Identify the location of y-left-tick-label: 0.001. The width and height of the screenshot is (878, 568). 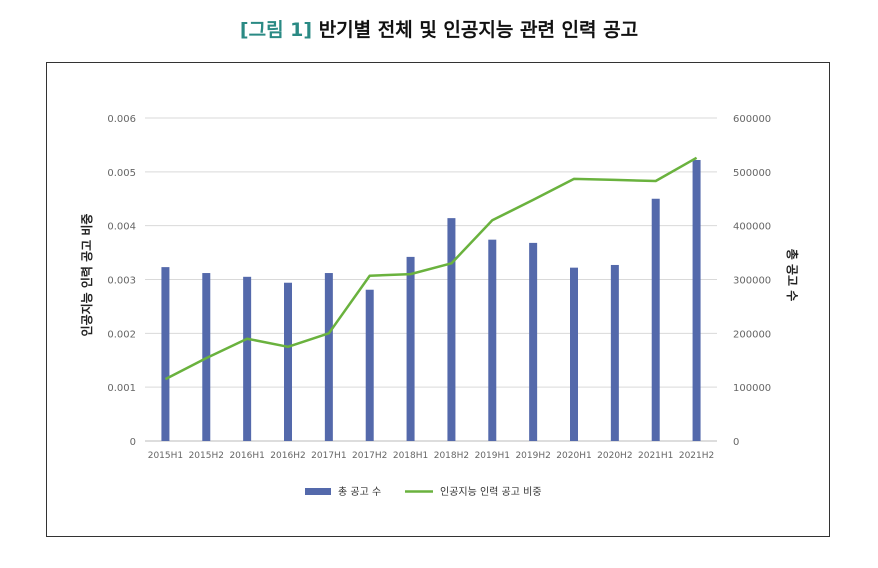
(121, 388).